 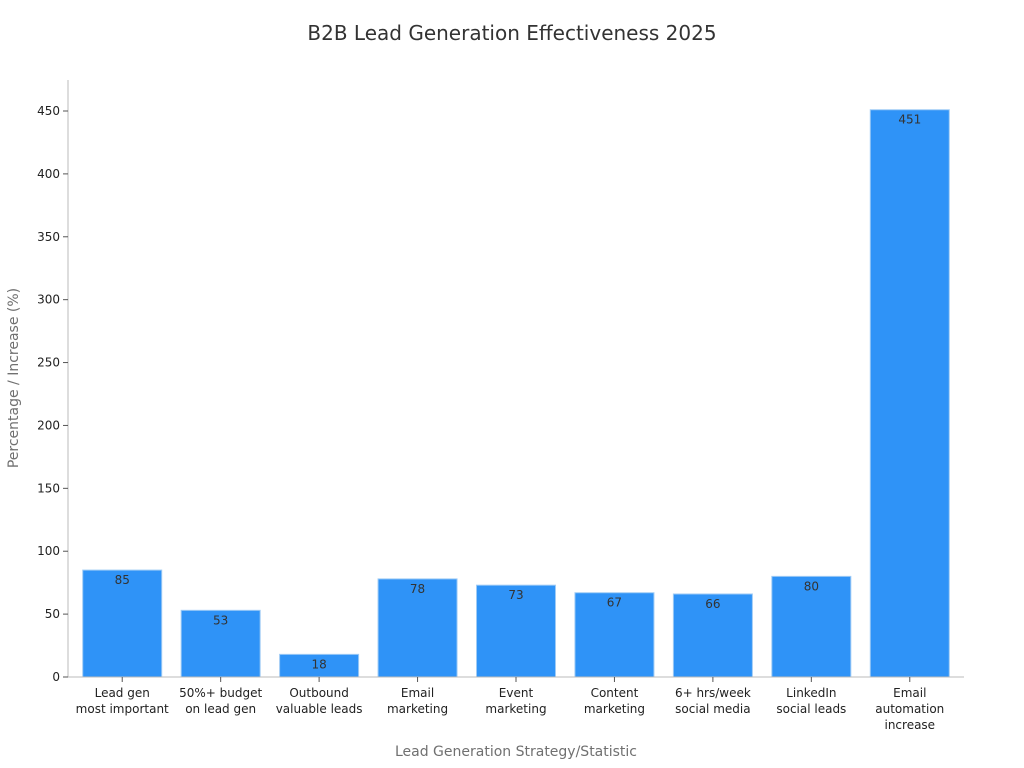 What do you see at coordinates (56, 677) in the screenshot?
I see `y-tick-label: 0` at bounding box center [56, 677].